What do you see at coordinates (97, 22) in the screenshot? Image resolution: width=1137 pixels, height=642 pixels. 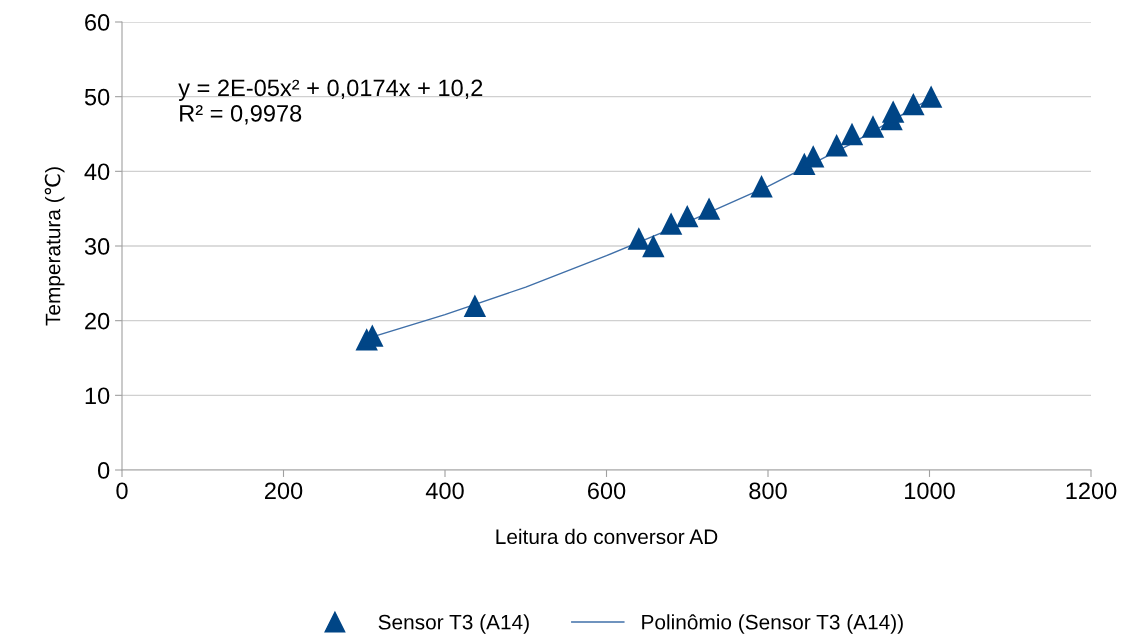 I see `y-tick-label: 60` at bounding box center [97, 22].